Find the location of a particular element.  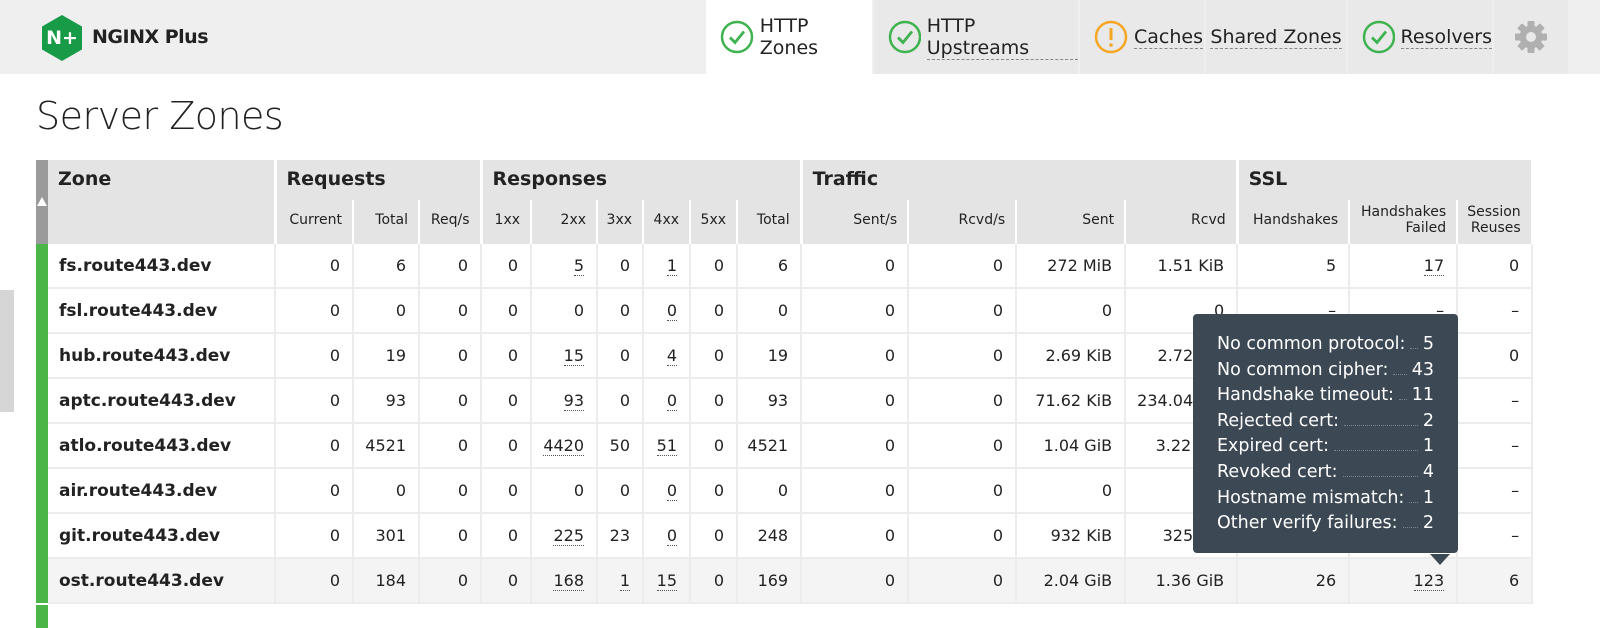

cell: 4521 is located at coordinates (386, 446).